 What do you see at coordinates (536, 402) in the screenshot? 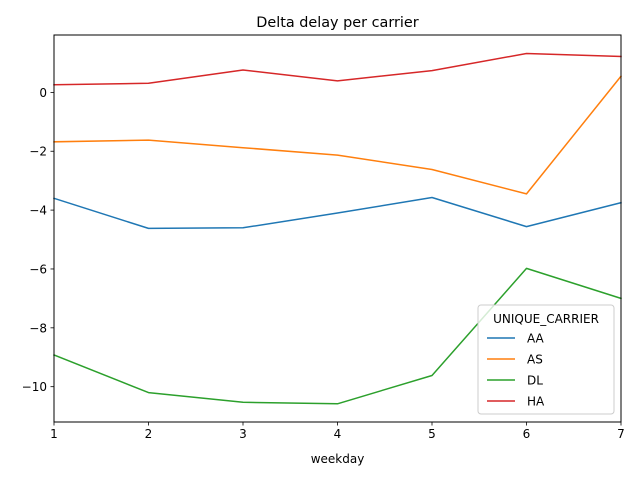
I see `legend-label-ha: HA` at bounding box center [536, 402].